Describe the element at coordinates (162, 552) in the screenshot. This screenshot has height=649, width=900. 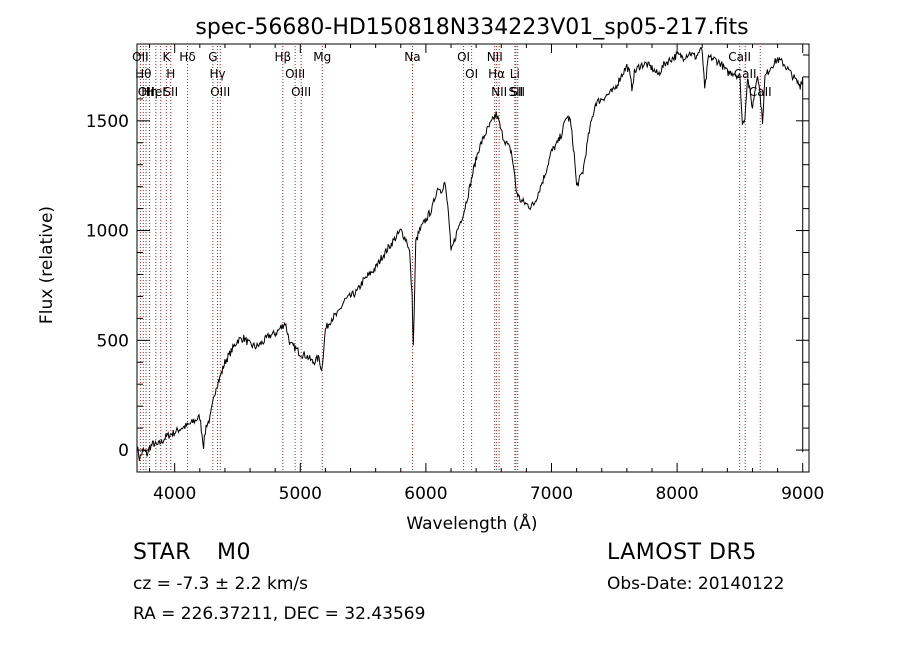
I see `object-class: STAR` at that location.